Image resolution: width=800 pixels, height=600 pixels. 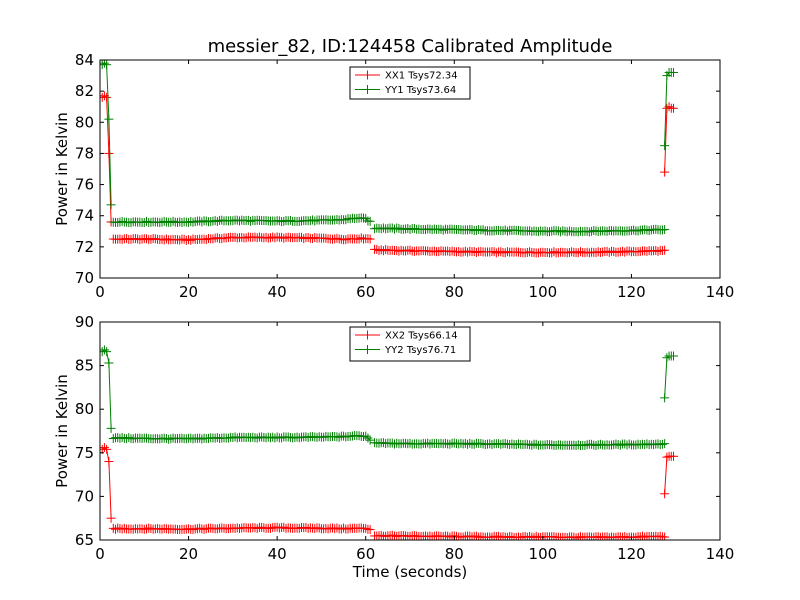 I want to click on y-tick-label: 76, so click(x=84, y=185).